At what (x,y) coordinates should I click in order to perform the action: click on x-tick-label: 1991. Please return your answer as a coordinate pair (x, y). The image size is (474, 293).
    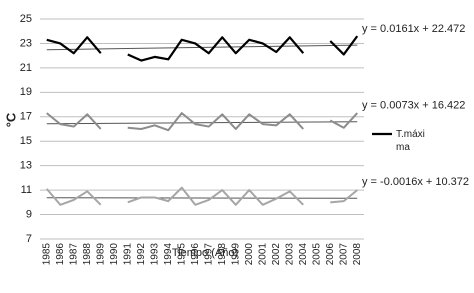
    Looking at the image, I should click on (127, 254).